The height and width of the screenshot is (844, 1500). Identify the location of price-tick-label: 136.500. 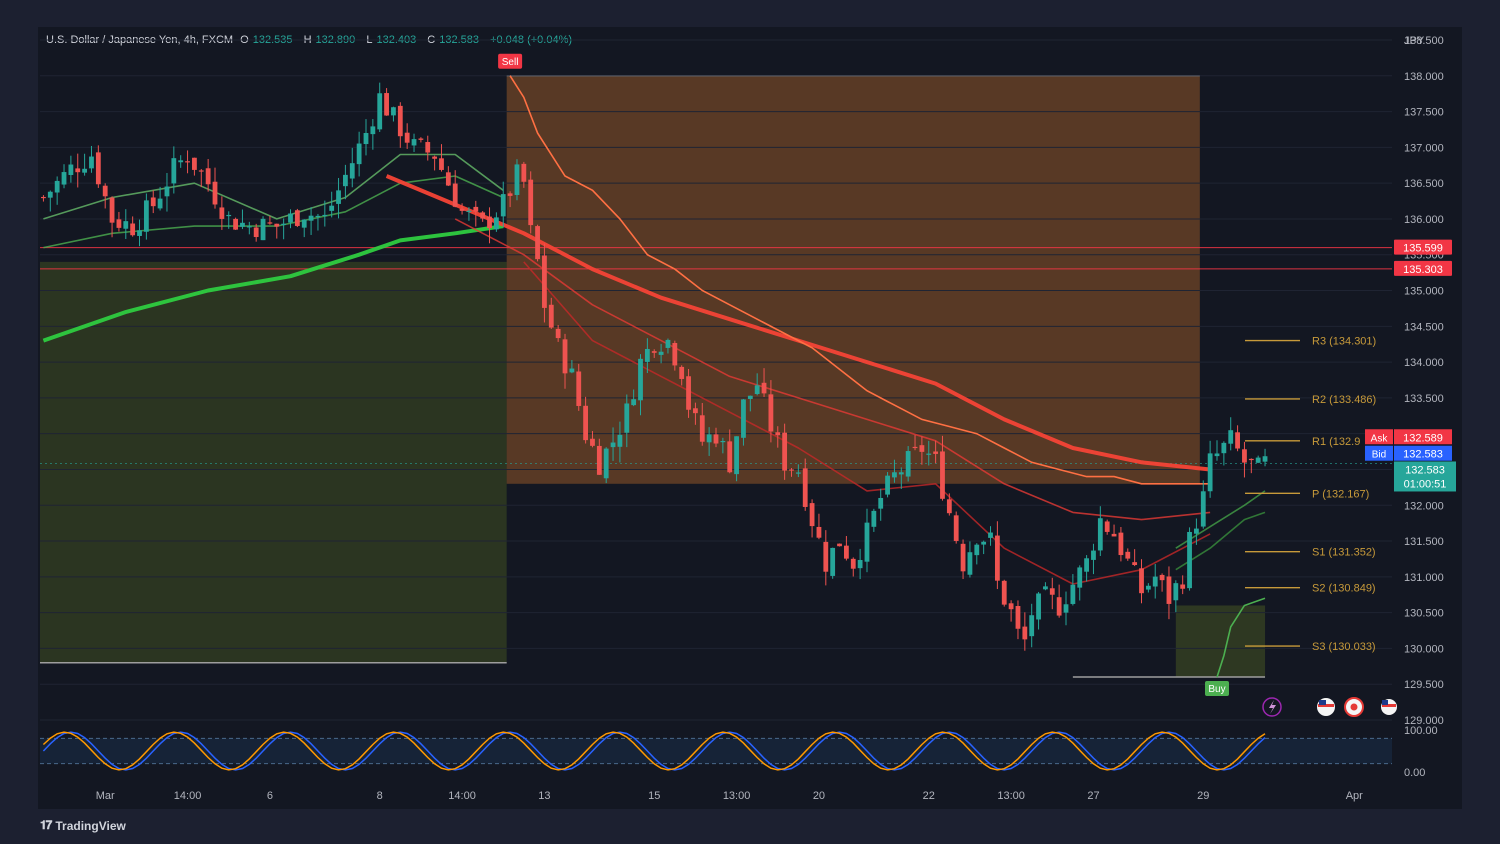
(1424, 184).